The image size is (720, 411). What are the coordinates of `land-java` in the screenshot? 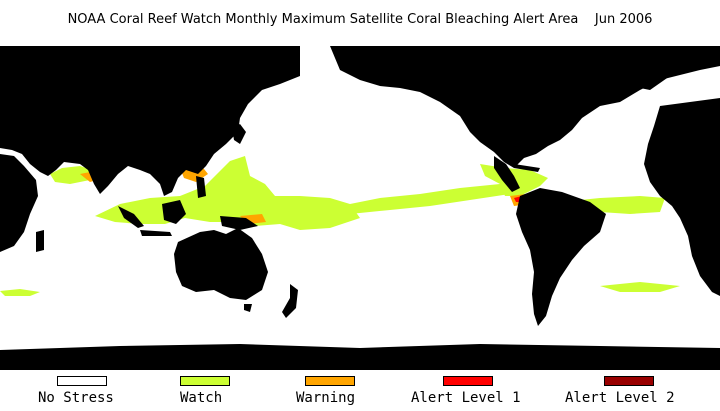 It's located at (156, 233).